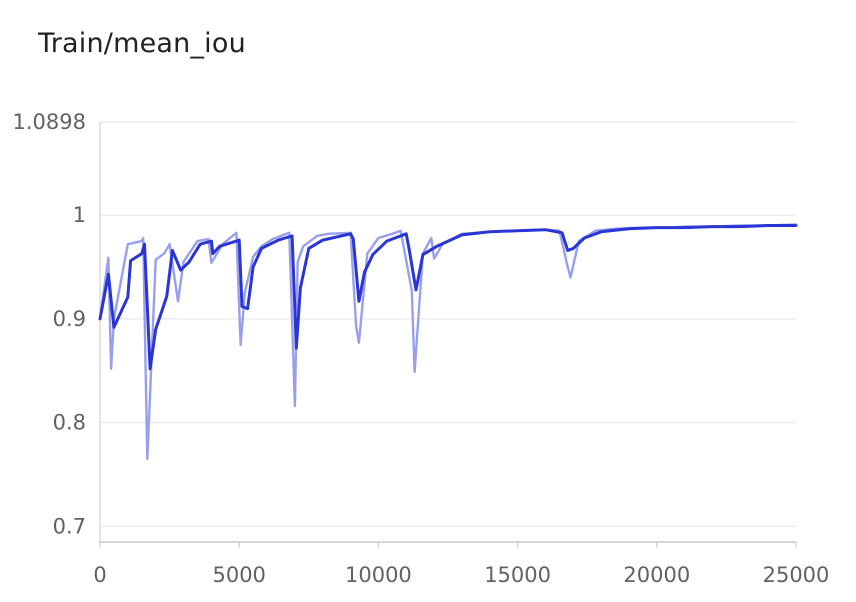 This screenshot has height=602, width=856. What do you see at coordinates (378, 575) in the screenshot?
I see `x-tick-label: 10000` at bounding box center [378, 575].